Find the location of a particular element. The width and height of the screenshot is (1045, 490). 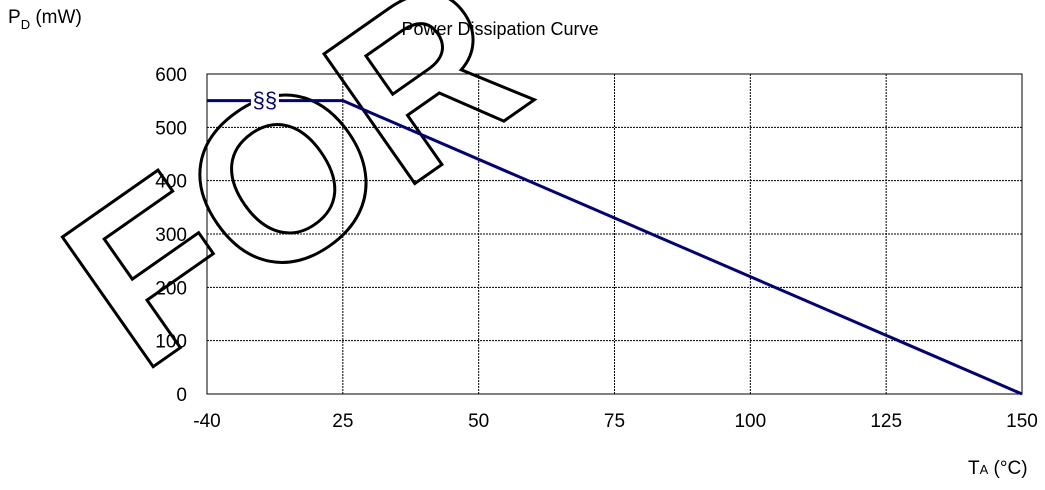

x-tick-label: 125 is located at coordinates (886, 421).